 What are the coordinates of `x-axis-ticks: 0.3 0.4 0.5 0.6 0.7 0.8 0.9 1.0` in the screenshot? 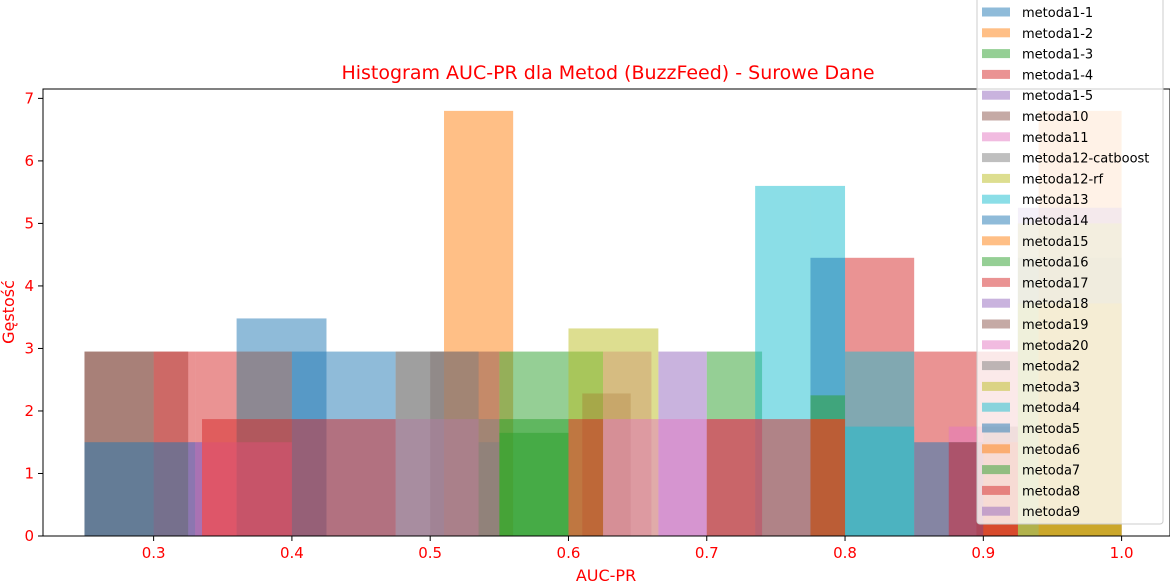 It's located at (638, 549).